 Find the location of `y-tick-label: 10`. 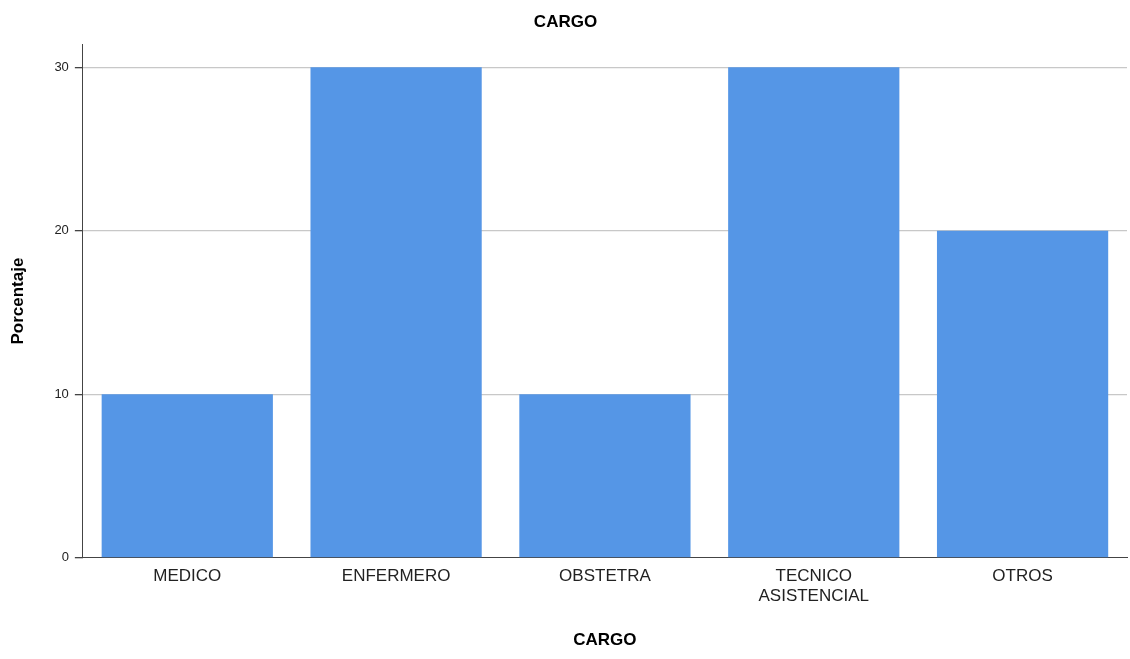

y-tick-label: 10 is located at coordinates (61, 393).